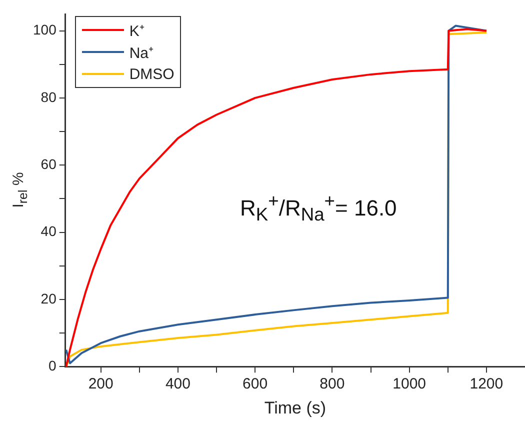 The height and width of the screenshot is (423, 525). Describe the element at coordinates (48, 96) in the screenshot. I see `y-tick-label: 80` at that location.